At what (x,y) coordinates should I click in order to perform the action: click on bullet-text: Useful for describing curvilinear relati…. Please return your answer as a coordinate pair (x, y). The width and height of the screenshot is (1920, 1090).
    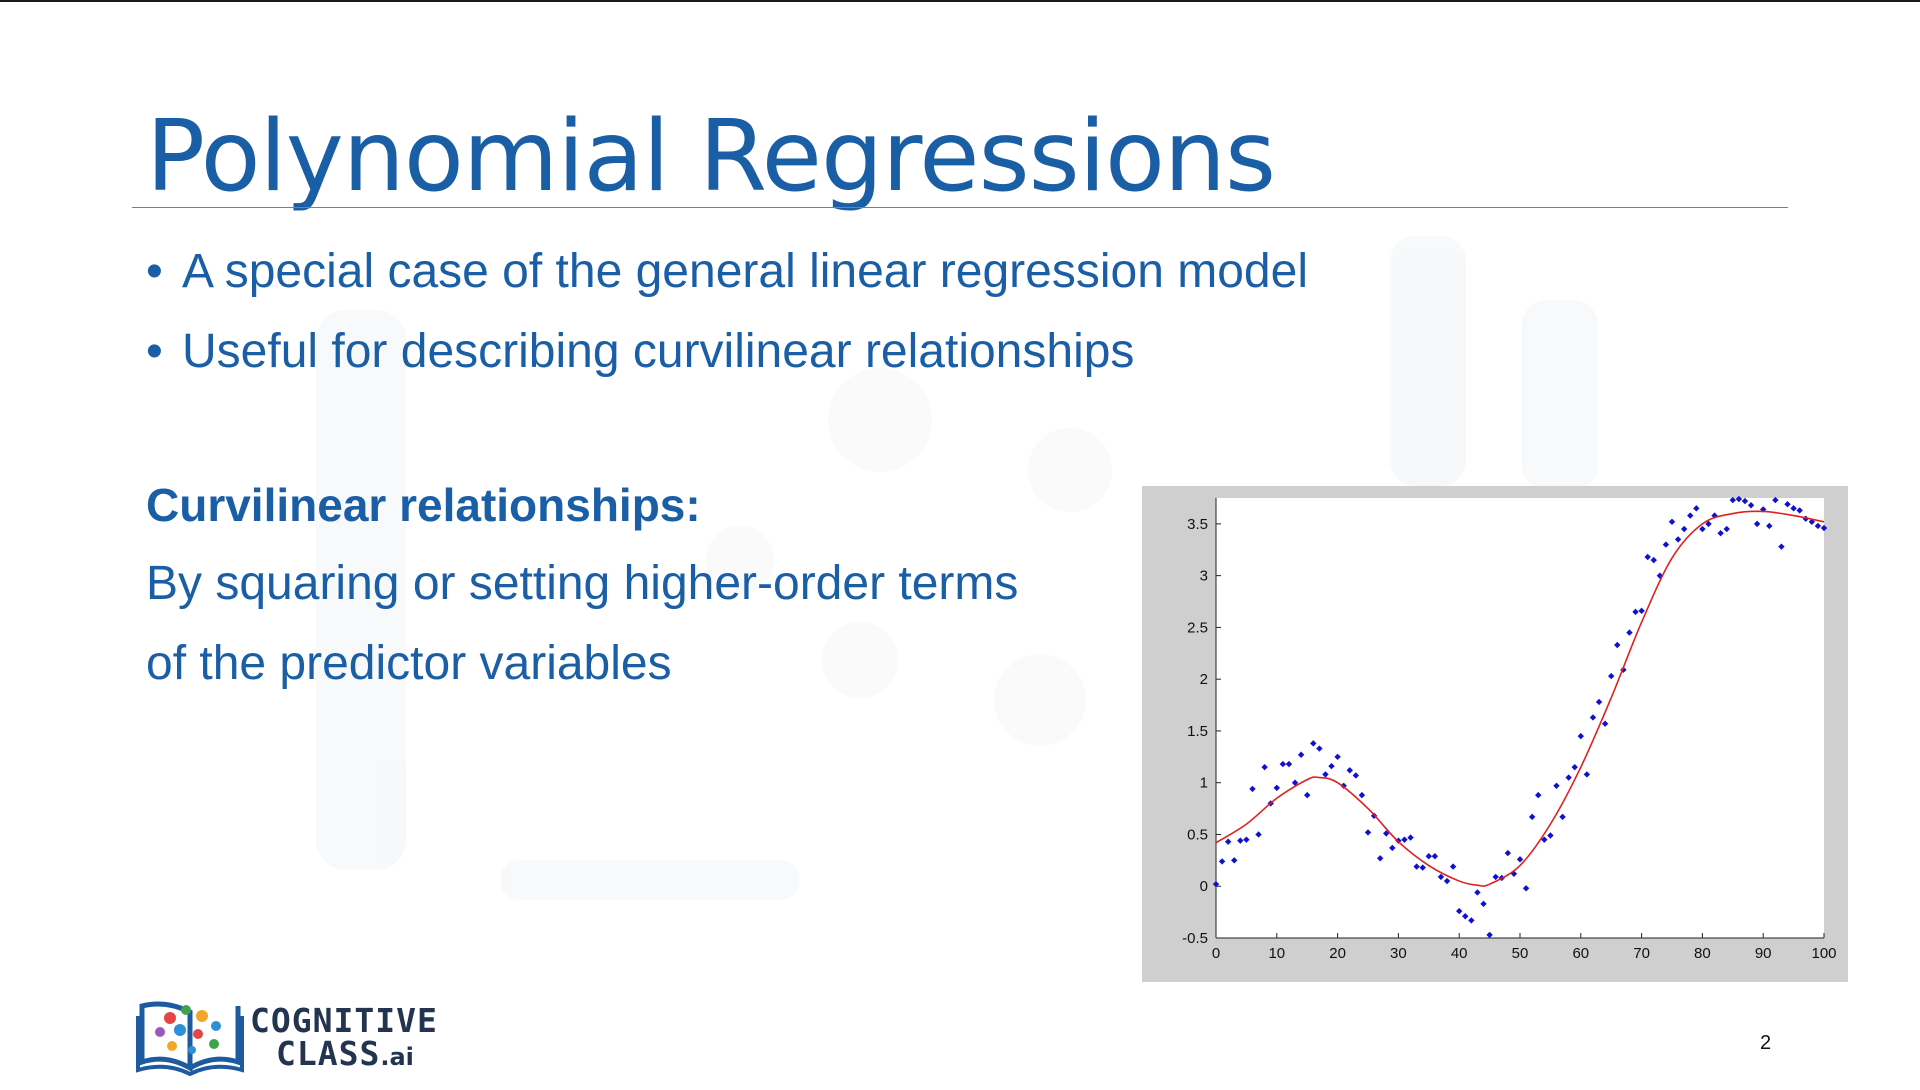
    Looking at the image, I should click on (658, 351).